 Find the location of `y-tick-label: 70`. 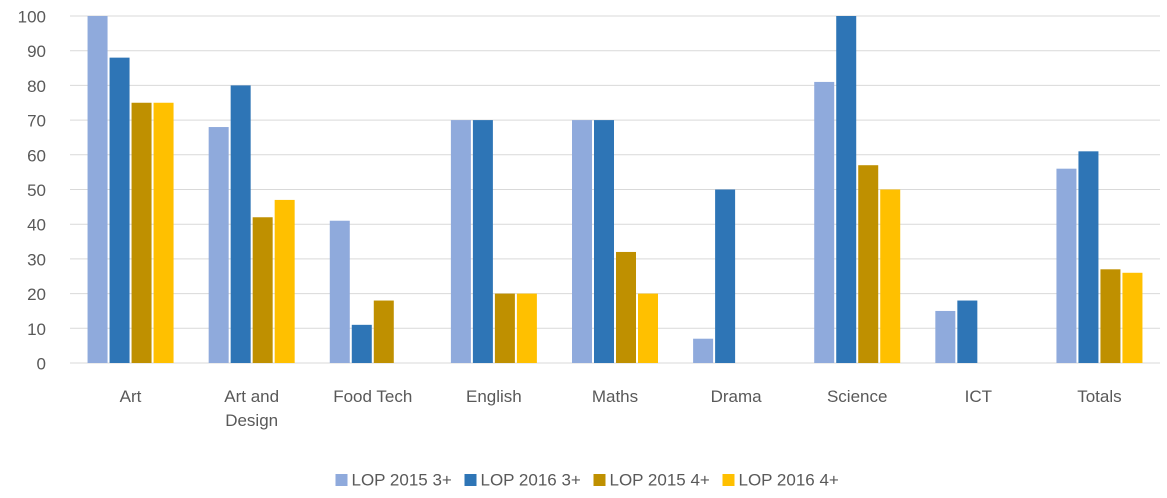

y-tick-label: 70 is located at coordinates (36, 121).